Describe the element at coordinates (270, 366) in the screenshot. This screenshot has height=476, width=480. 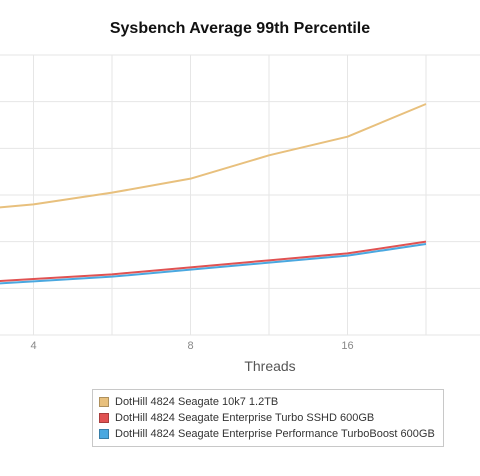
I see `x-axis-label: Threads` at that location.